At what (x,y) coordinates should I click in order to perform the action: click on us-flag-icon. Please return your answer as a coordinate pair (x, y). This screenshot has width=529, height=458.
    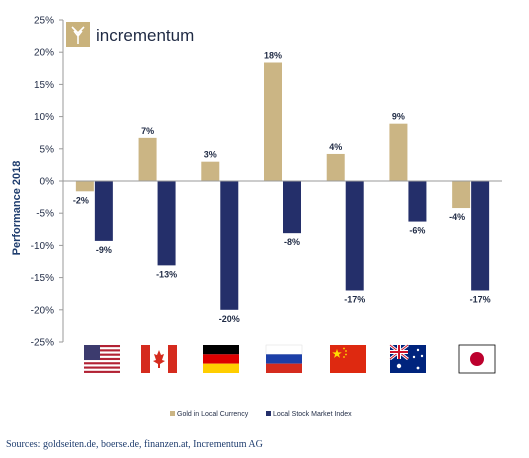
    Looking at the image, I should click on (102, 359).